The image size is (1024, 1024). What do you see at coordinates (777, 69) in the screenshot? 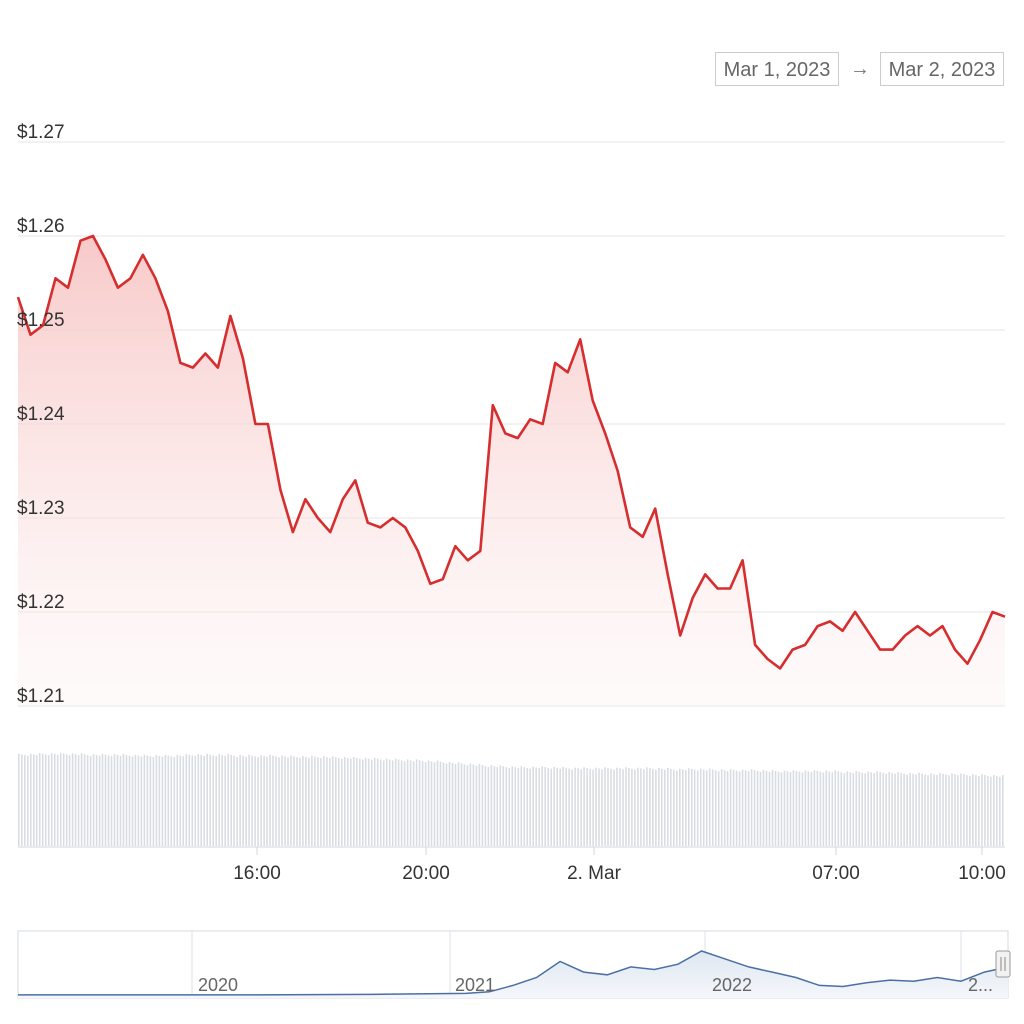
I see `date-range-from-input: Mar 1, 2023` at bounding box center [777, 69].